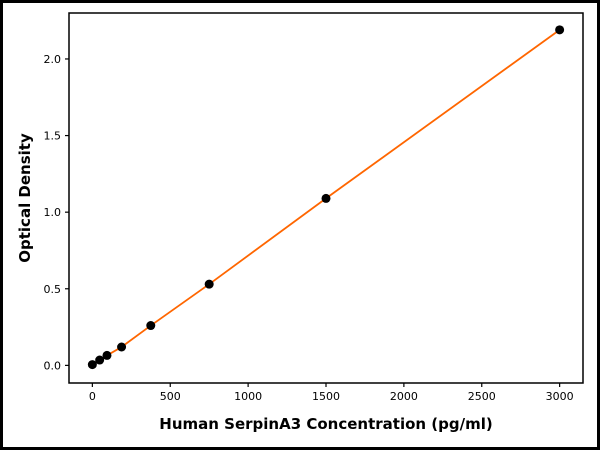  What do you see at coordinates (53, 59) in the screenshot?
I see `y-tick-label: 2.0` at bounding box center [53, 59].